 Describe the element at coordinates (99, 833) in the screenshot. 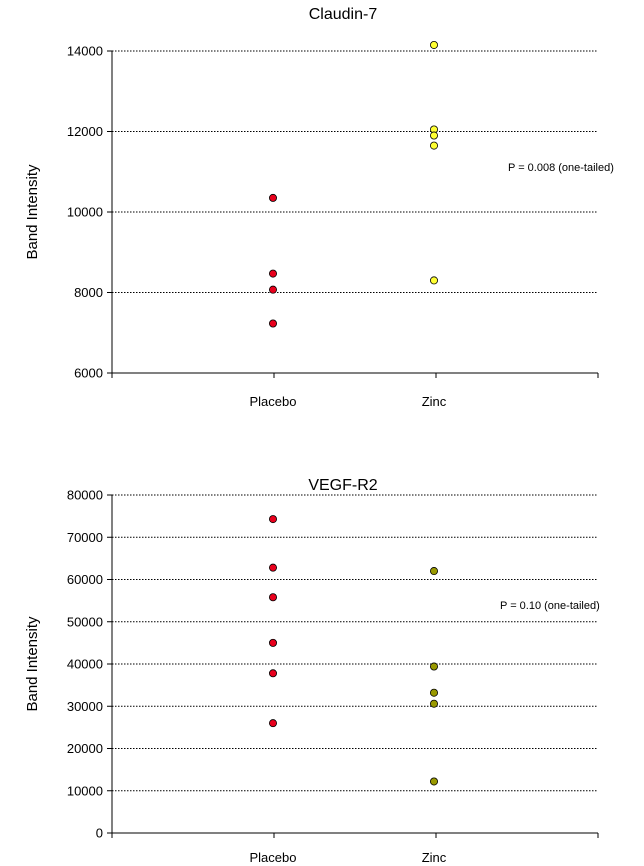

I see `y-tick-label: 0` at that location.